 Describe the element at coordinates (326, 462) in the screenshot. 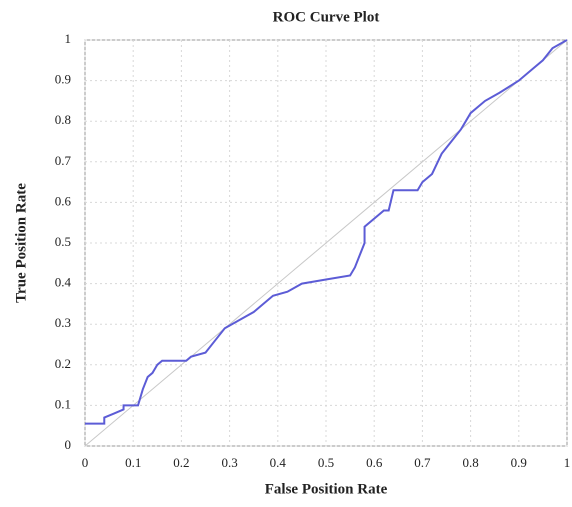

I see `x-tick-label: 0.5` at that location.